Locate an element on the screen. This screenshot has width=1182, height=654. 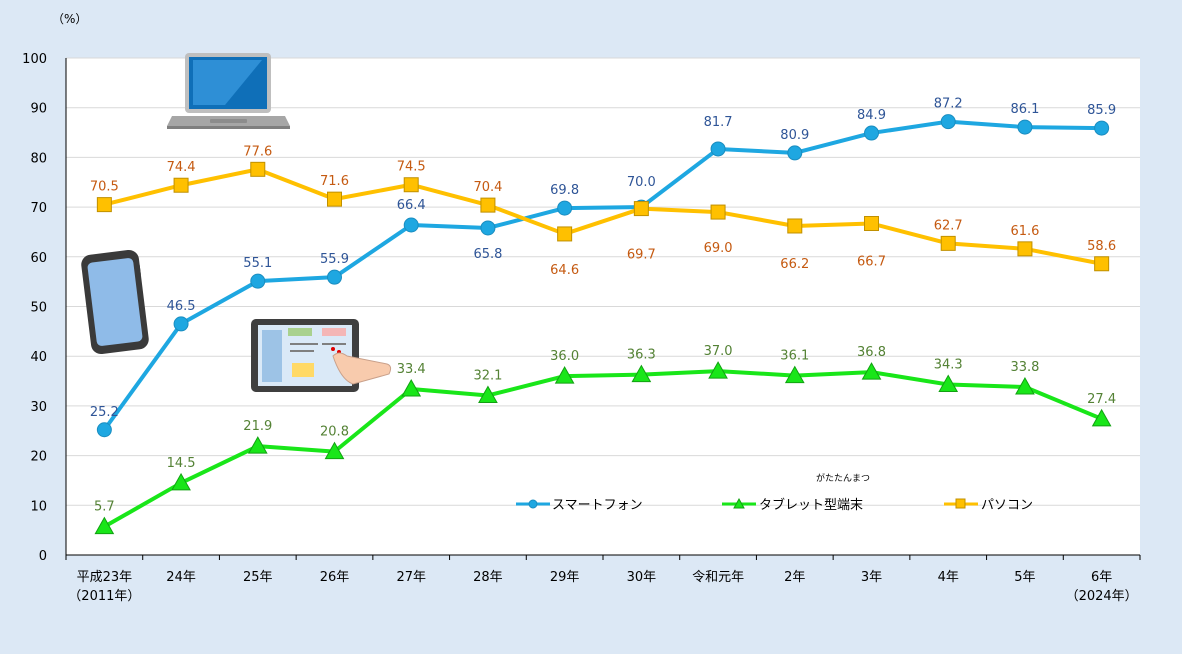
smartphone-icon is located at coordinates (115, 302).